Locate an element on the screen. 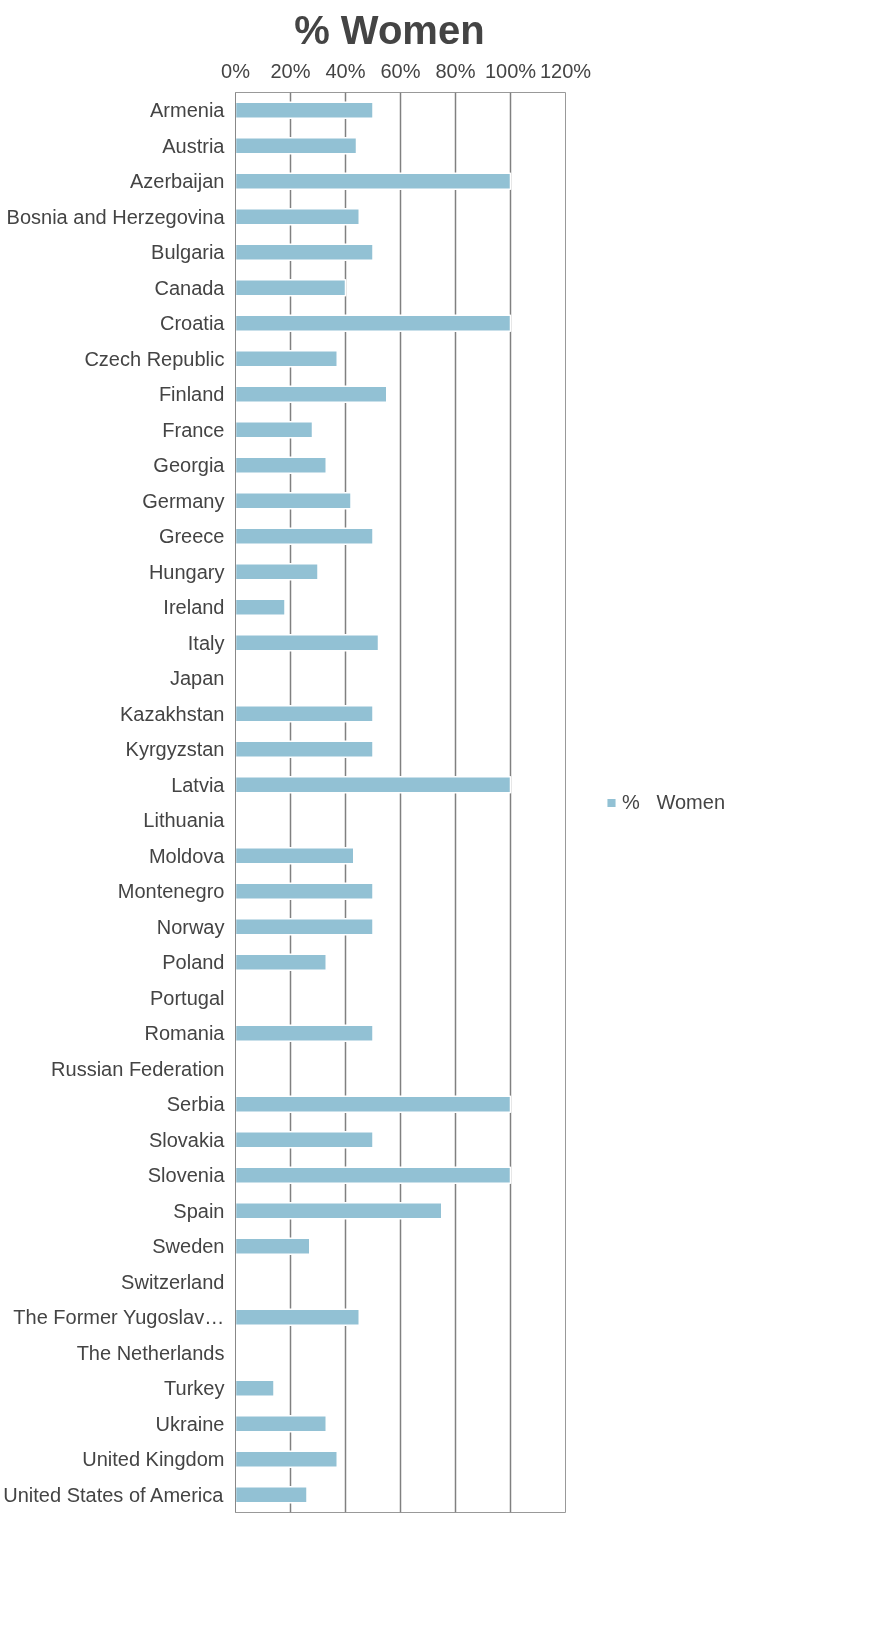 Image resolution: width=896 pixels, height=1632 pixels. y-tick-label: Italy is located at coordinates (206, 642).